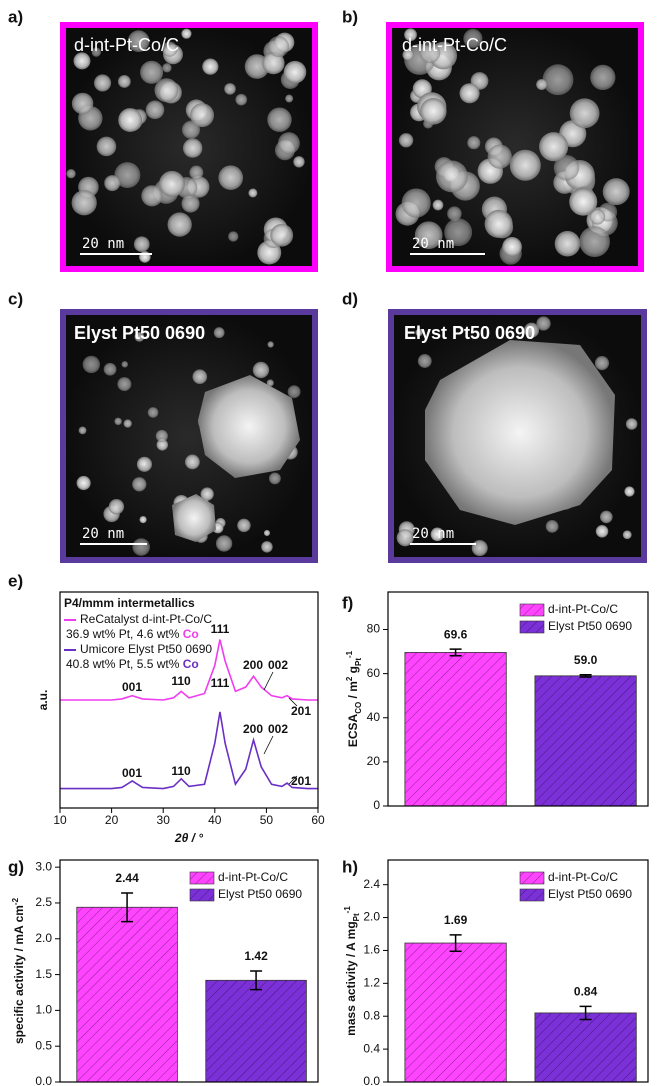 The image size is (666, 1086). What do you see at coordinates (371, 950) in the screenshot?
I see `y-tick-label: 1.6` at bounding box center [371, 950].